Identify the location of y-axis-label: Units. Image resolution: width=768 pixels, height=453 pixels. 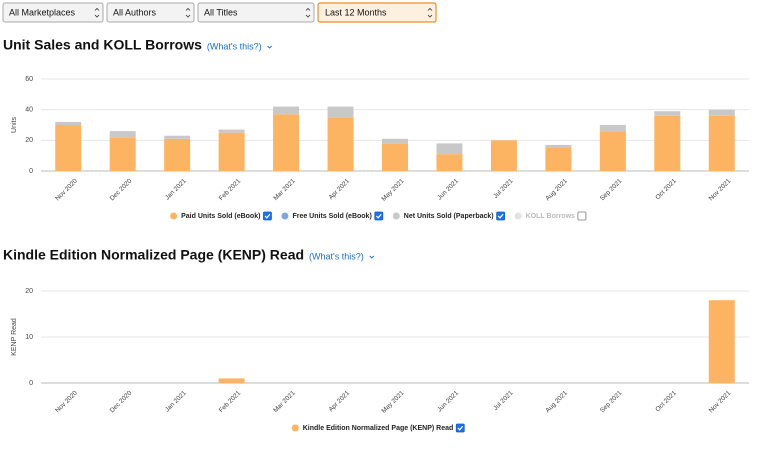
(14, 125).